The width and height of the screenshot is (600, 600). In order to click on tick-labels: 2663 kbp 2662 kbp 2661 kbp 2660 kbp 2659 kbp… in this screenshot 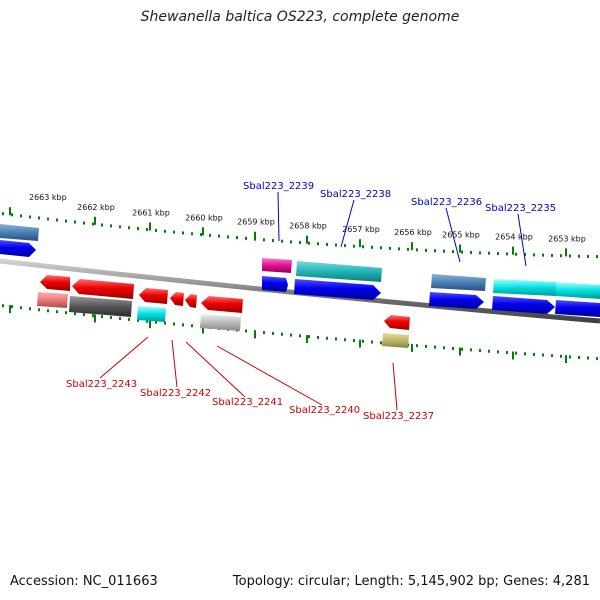, I will do `click(307, 218)`.